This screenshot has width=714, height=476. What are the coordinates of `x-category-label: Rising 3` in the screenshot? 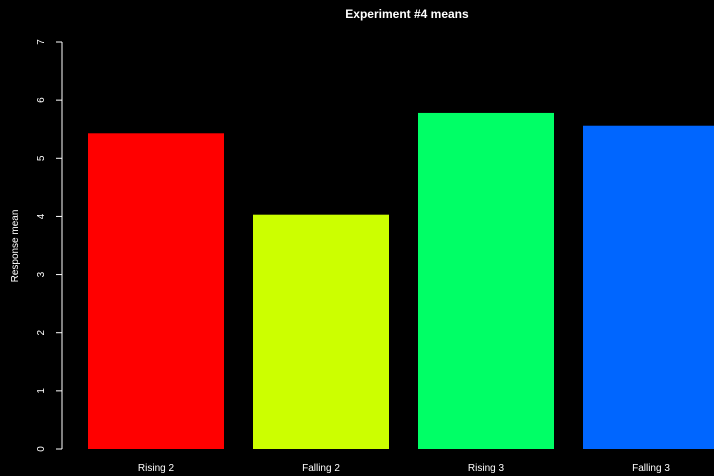 It's located at (486, 468).